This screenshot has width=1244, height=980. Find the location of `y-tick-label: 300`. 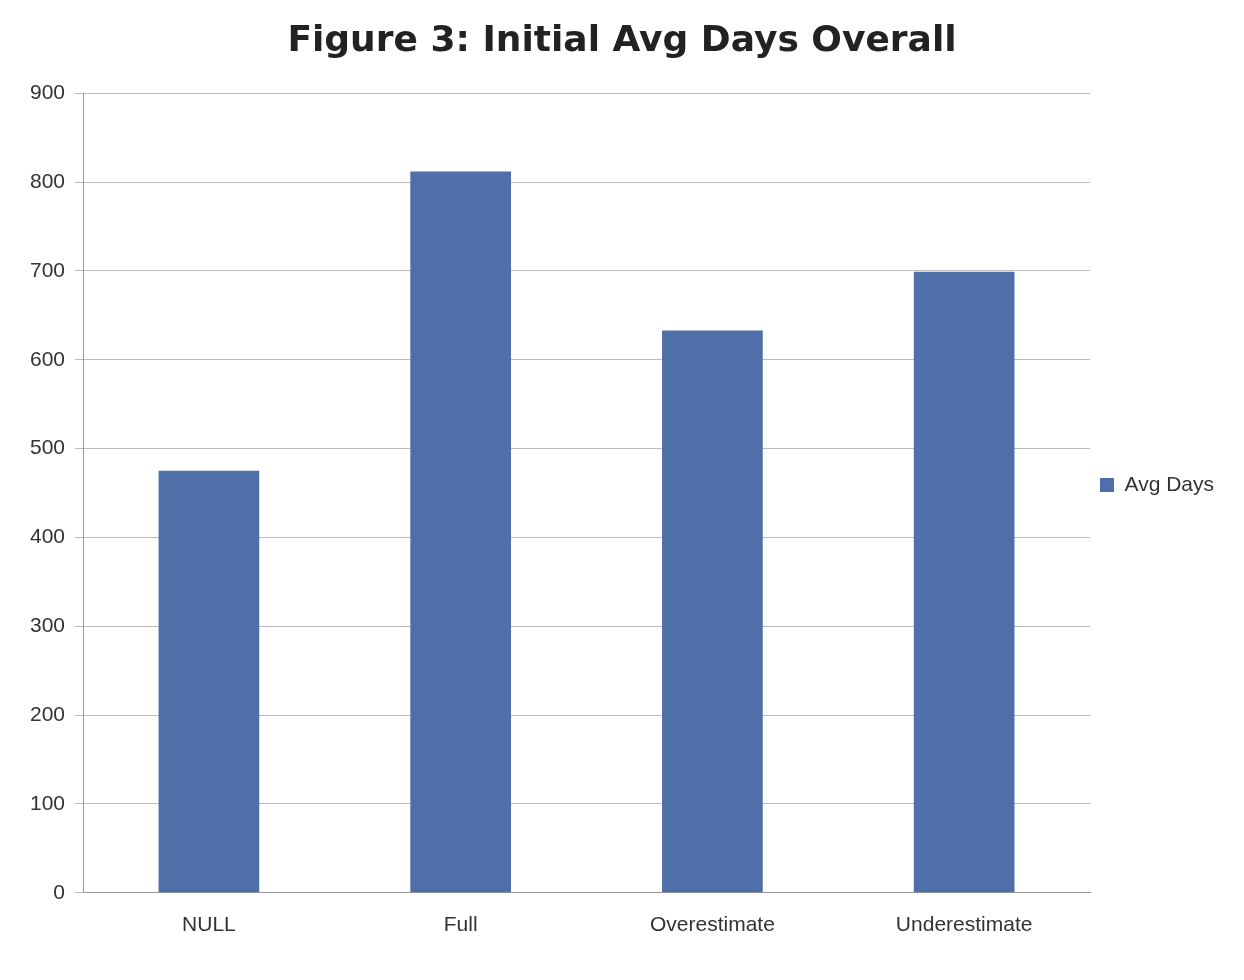

y-tick-label: 300 is located at coordinates (47, 625).